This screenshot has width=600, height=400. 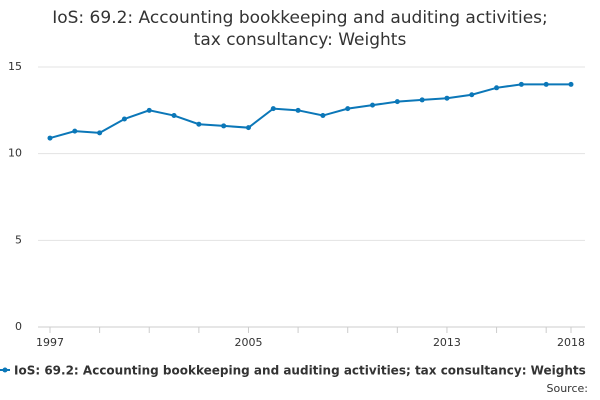 What do you see at coordinates (18, 326) in the screenshot?
I see `y-tick-label: 0` at bounding box center [18, 326].